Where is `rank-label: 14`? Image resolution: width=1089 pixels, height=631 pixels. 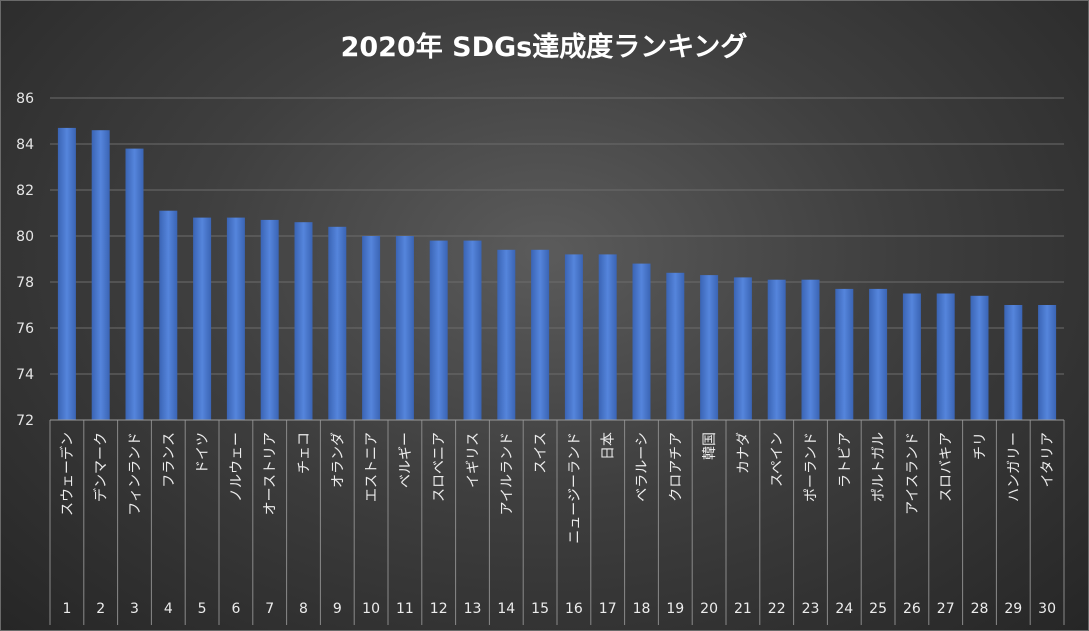 rank-label: 14 is located at coordinates (506, 609).